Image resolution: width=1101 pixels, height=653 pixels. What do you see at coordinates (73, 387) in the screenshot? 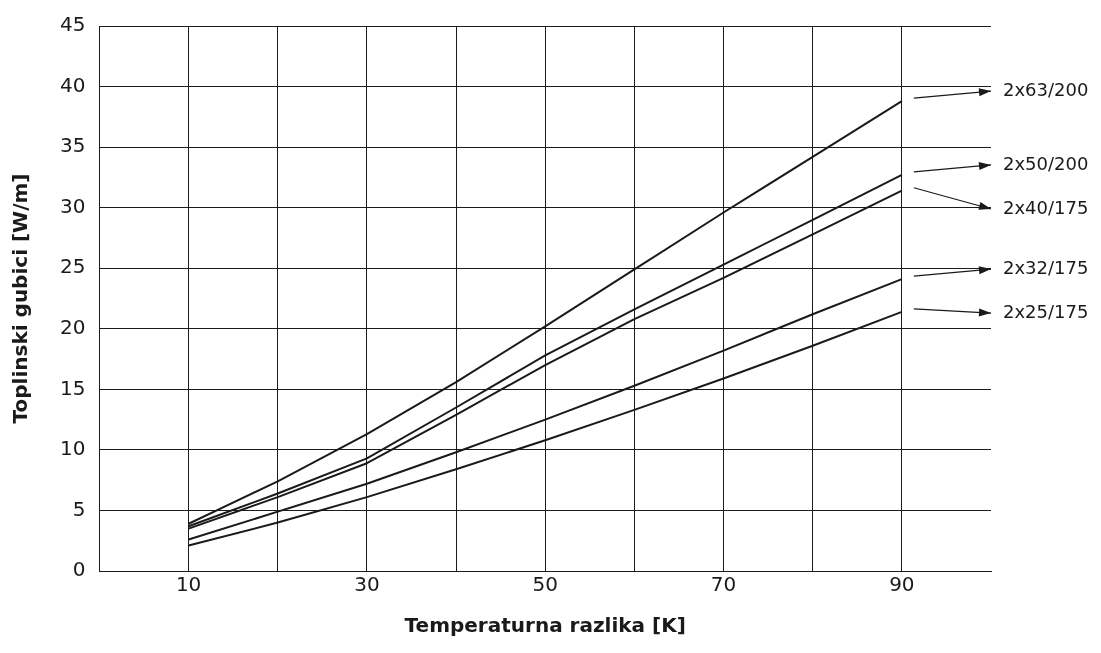
I see `y-tick-label: 15` at bounding box center [73, 387].